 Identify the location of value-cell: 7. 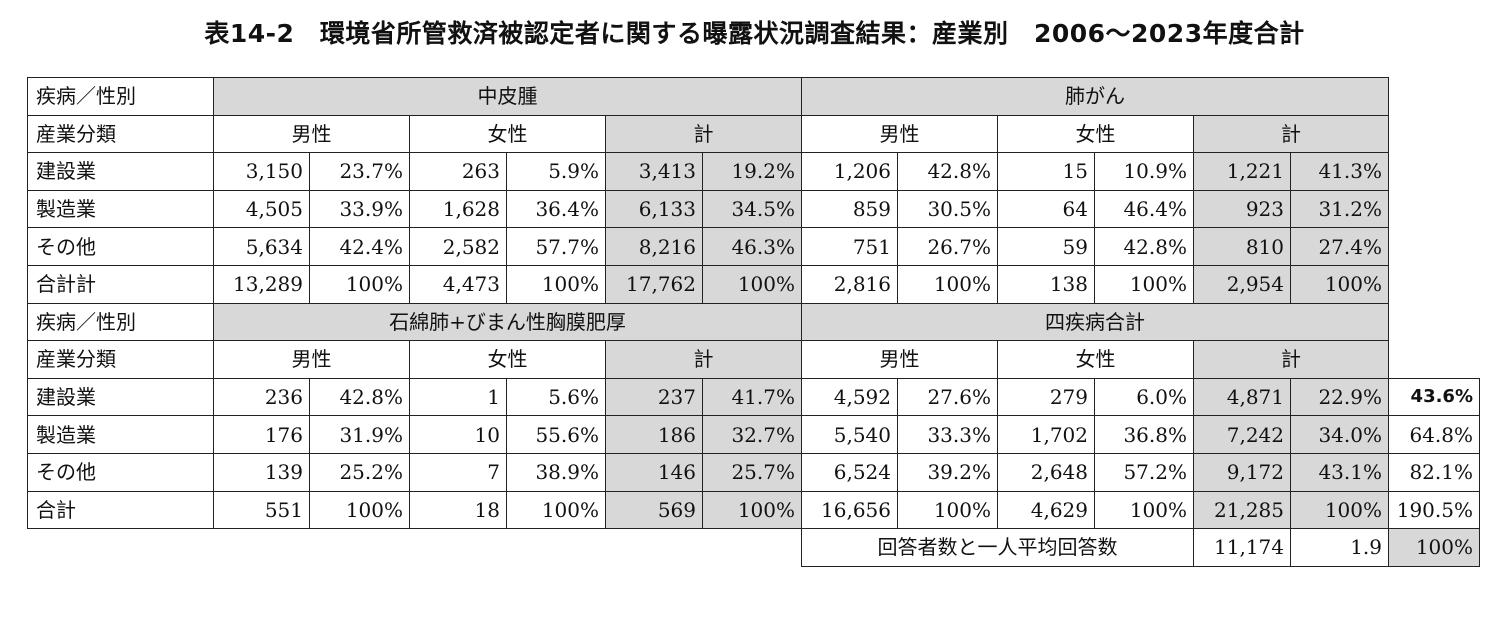
(458, 472).